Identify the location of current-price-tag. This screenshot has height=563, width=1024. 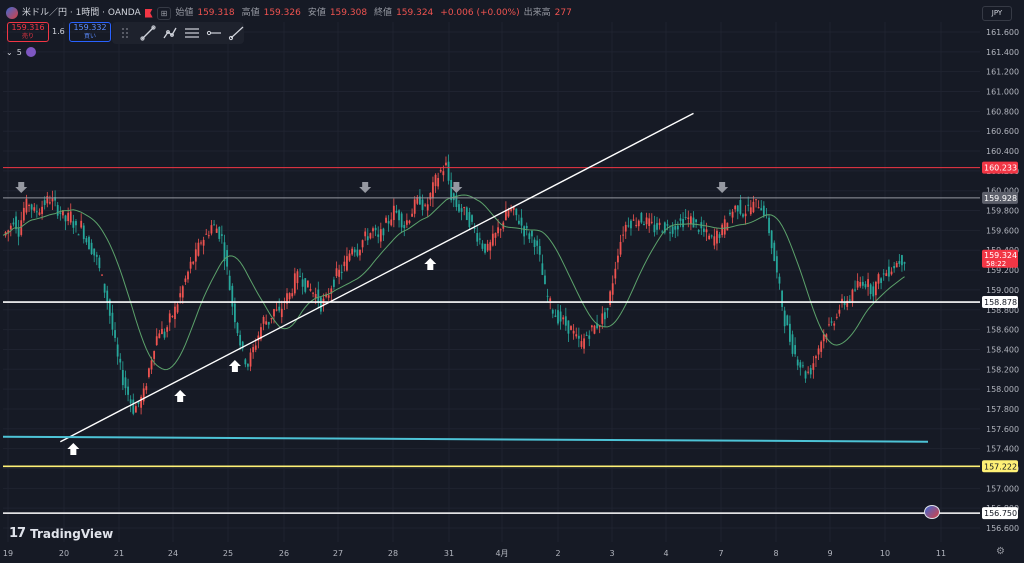
(1000, 258).